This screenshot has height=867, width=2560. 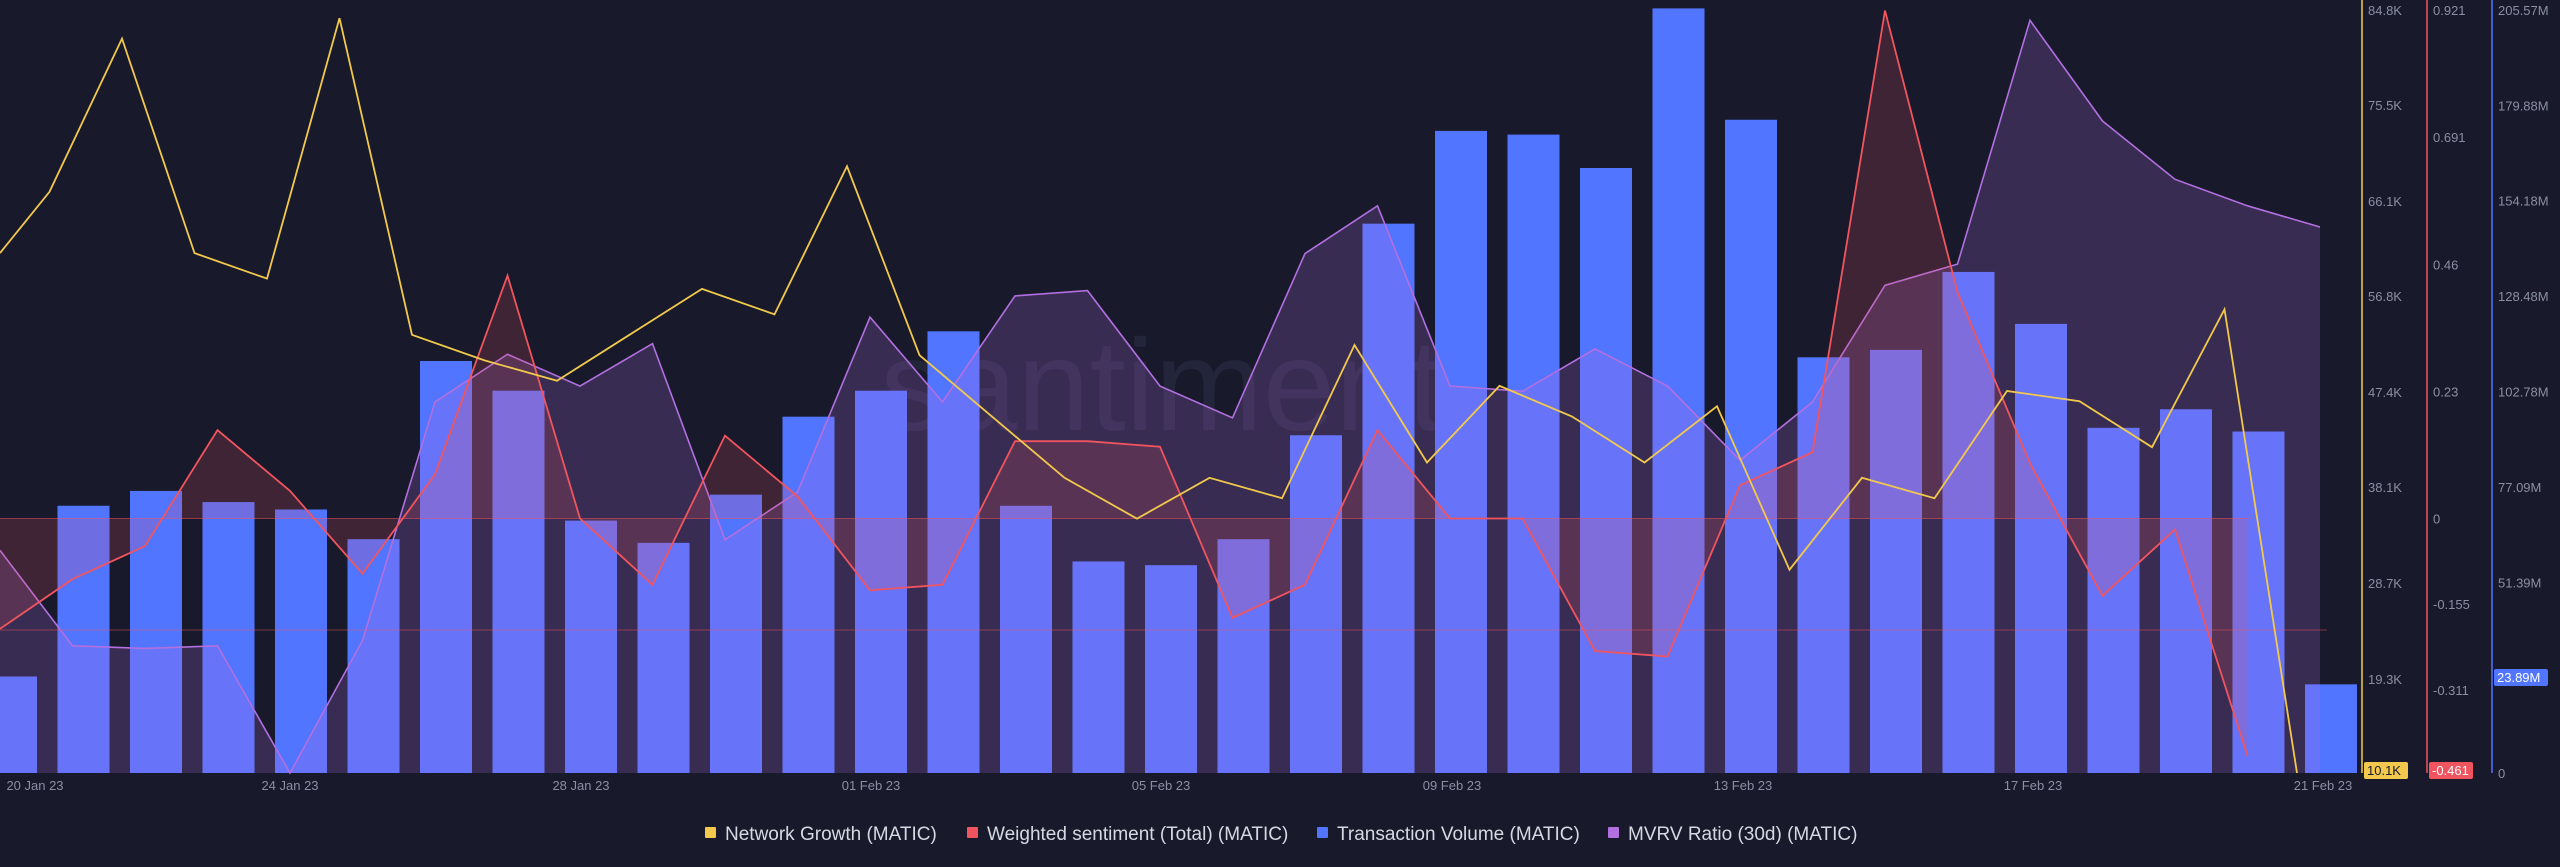 I want to click on legend-item: Transaction Volume (MATIC), so click(x=1448, y=834).